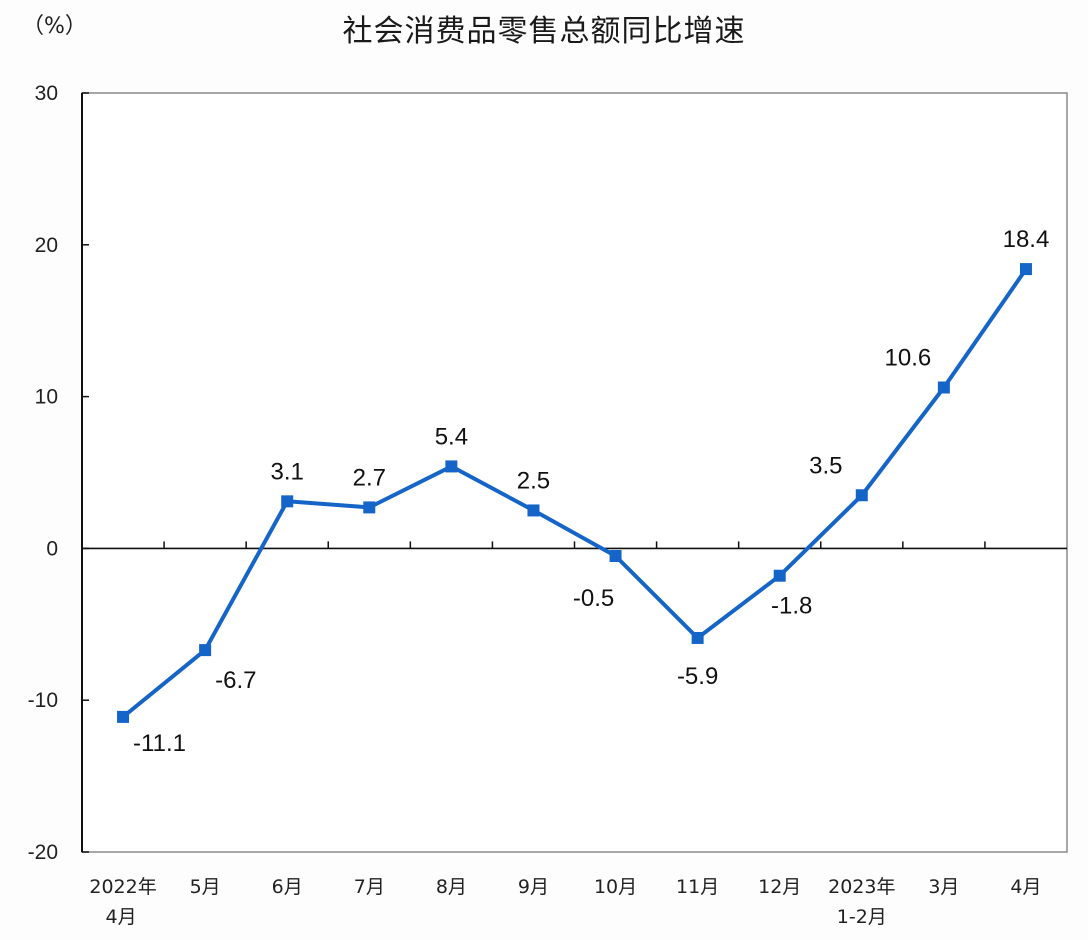 This screenshot has width=1088, height=940. What do you see at coordinates (533, 887) in the screenshot?
I see `x-tick-label: 9月` at bounding box center [533, 887].